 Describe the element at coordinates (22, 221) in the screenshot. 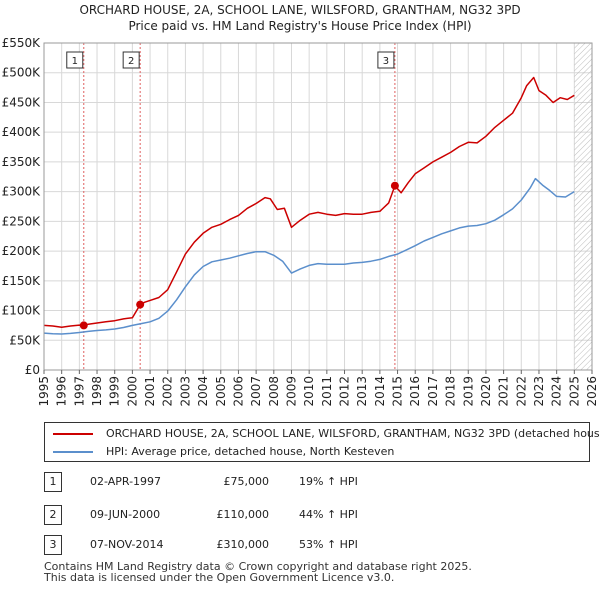

I see `y-tick-label: £250K` at that location.